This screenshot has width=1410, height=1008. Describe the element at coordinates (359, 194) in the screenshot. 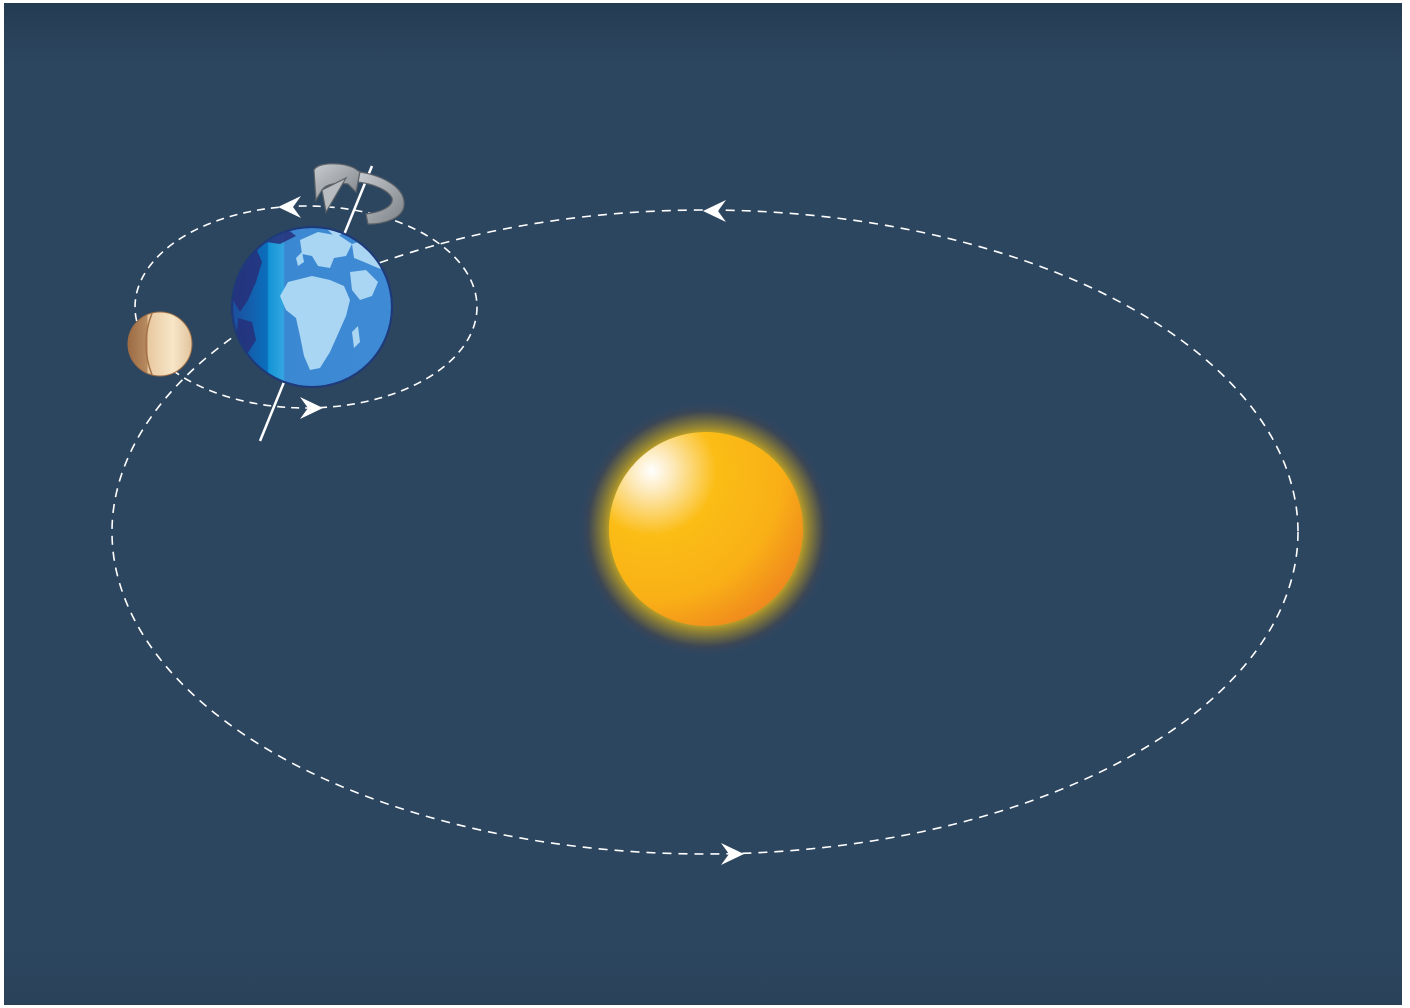

I see `rotation-arrow-icon` at that location.